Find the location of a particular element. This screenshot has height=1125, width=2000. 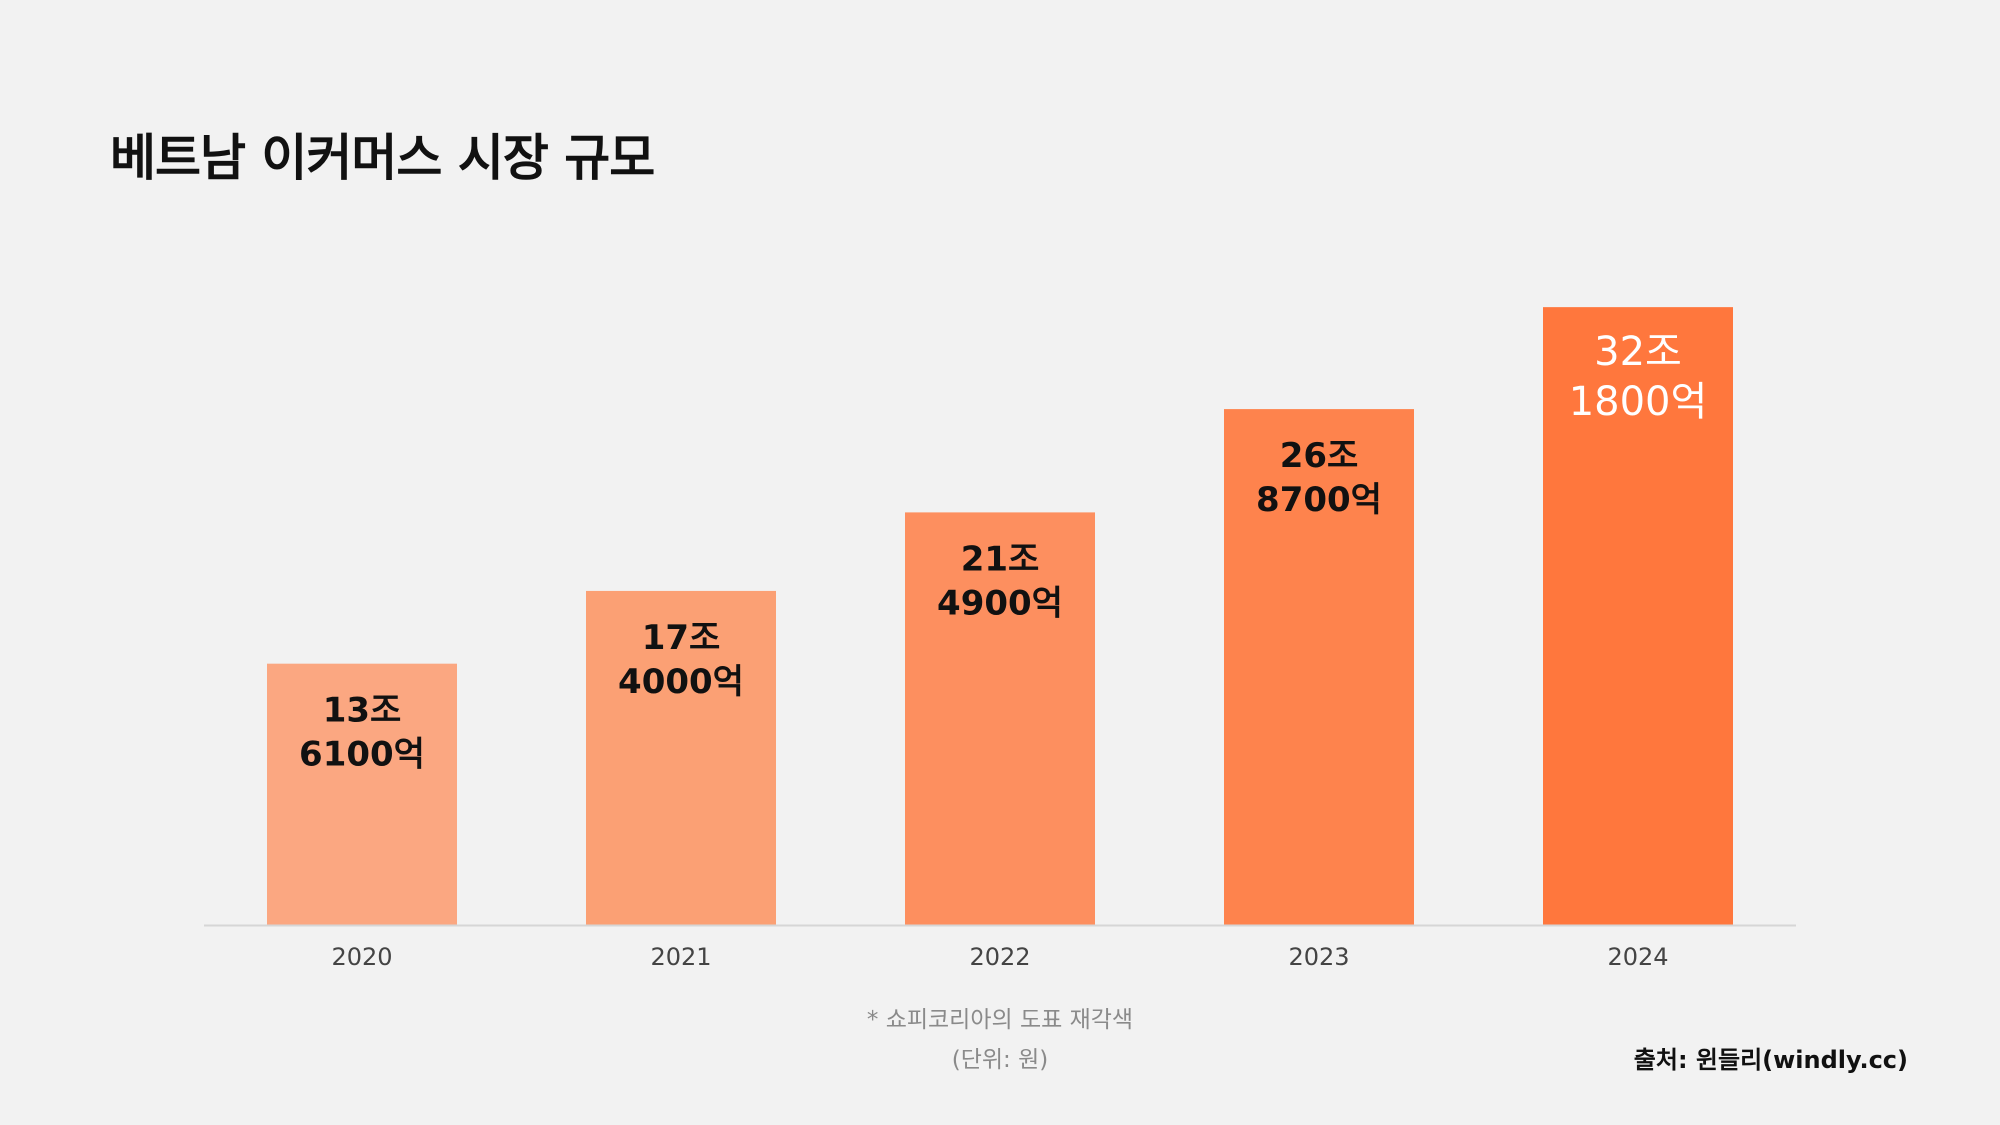

recolor-note: * 쇼피코리아의 도표 재각색 is located at coordinates (1000, 1020).